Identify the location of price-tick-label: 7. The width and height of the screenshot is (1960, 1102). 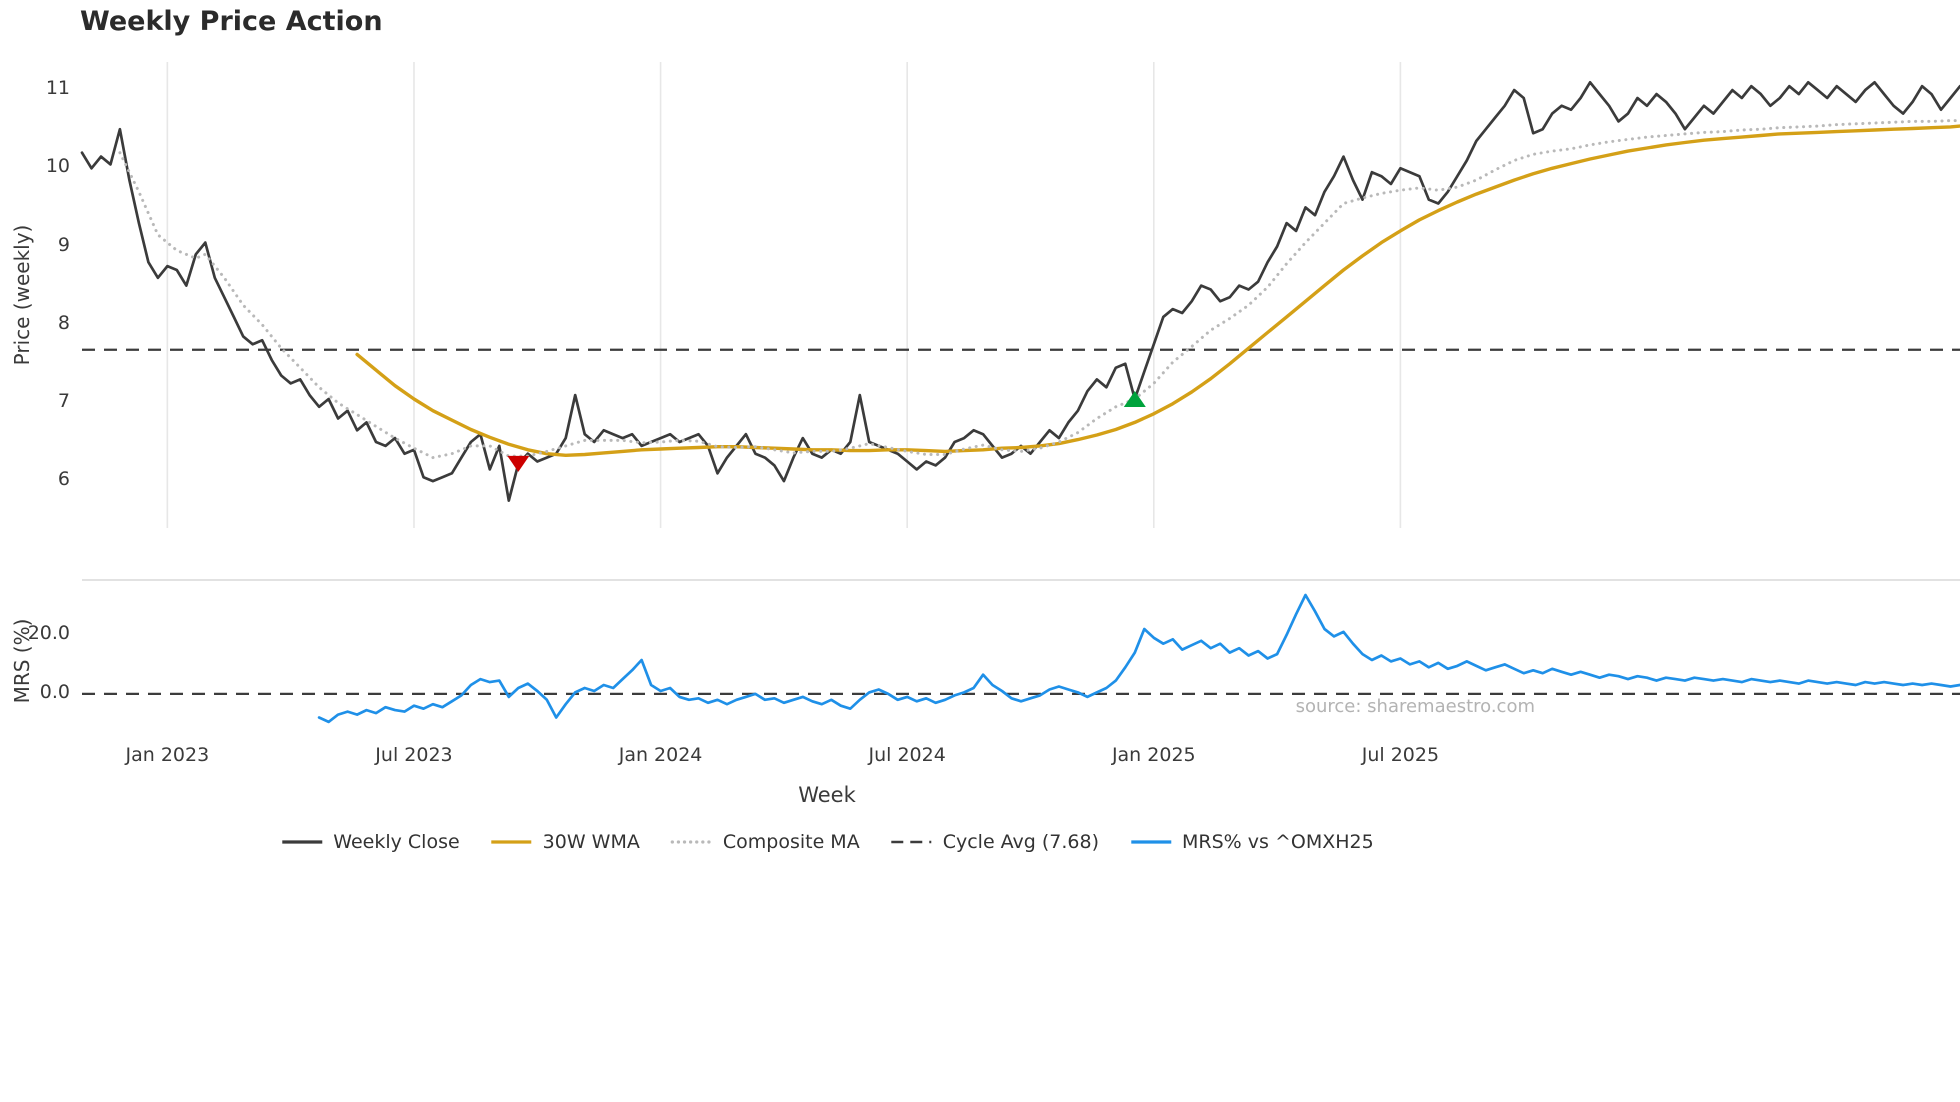
(63, 400).